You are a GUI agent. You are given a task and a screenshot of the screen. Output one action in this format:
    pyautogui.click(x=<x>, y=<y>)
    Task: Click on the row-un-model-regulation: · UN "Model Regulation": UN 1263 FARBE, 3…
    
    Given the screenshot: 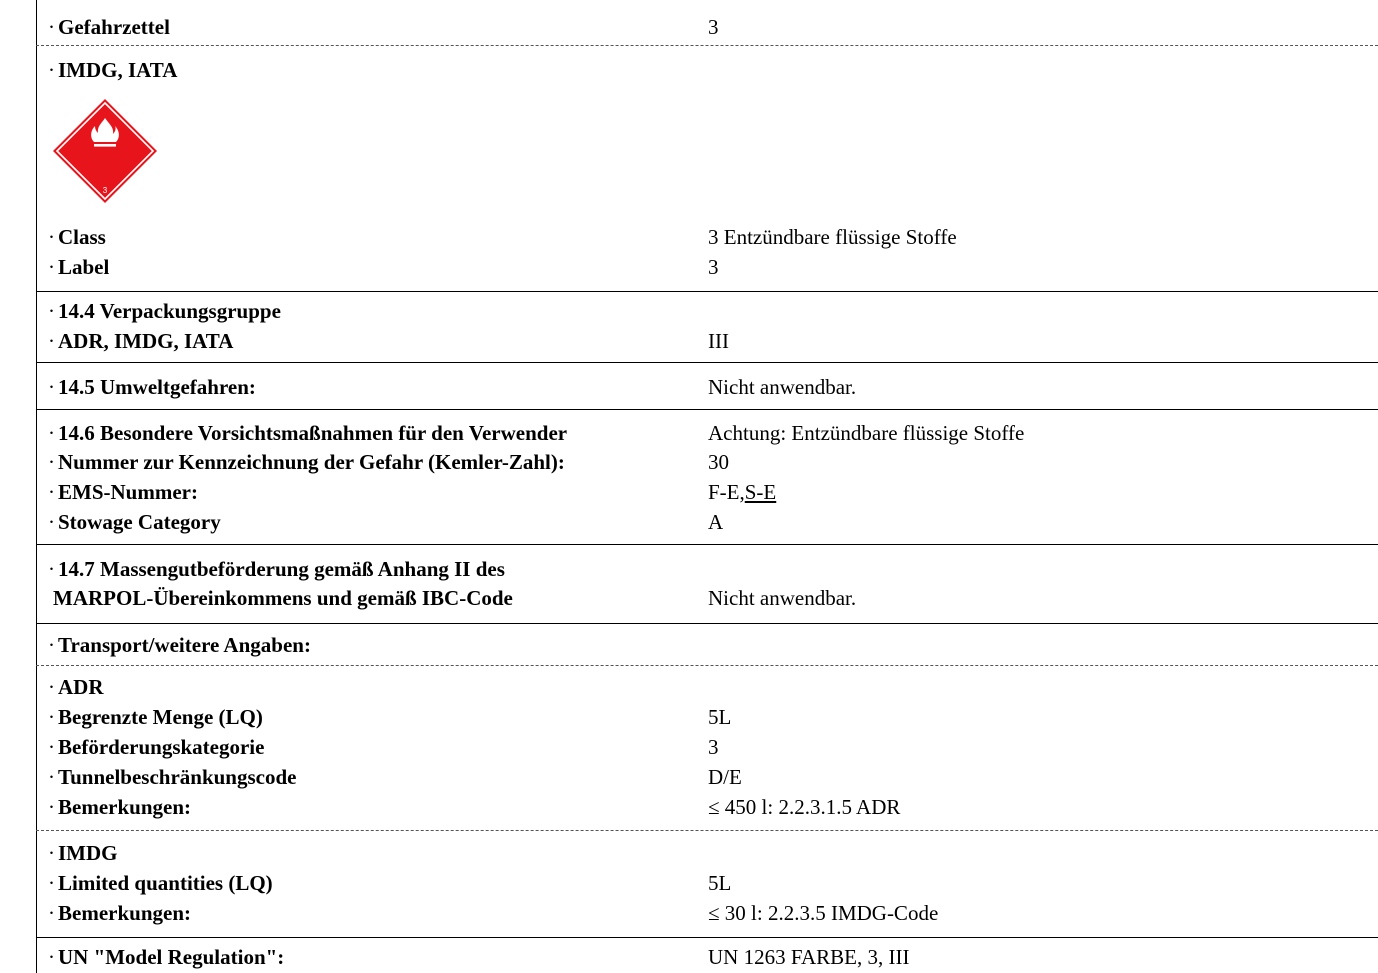 What is the action you would take?
    pyautogui.click(x=479, y=957)
    